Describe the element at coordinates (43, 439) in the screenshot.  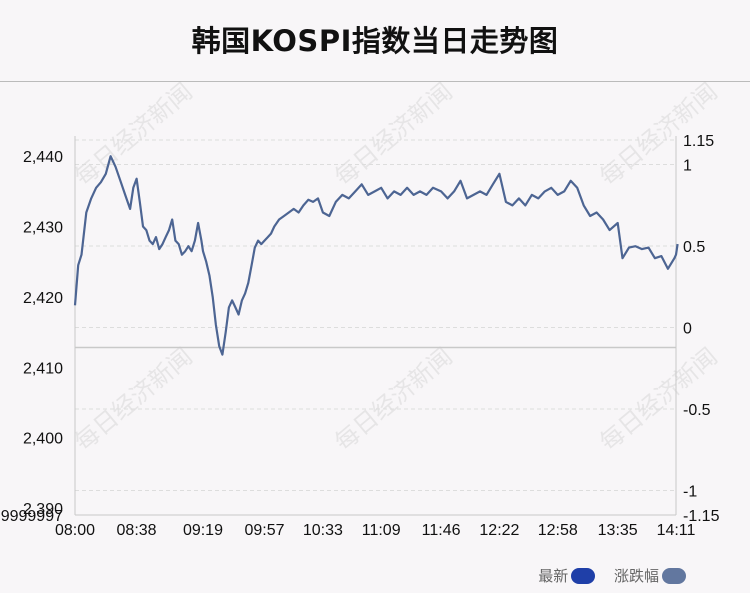
I see `y-left-tick-label: 2,400` at that location.